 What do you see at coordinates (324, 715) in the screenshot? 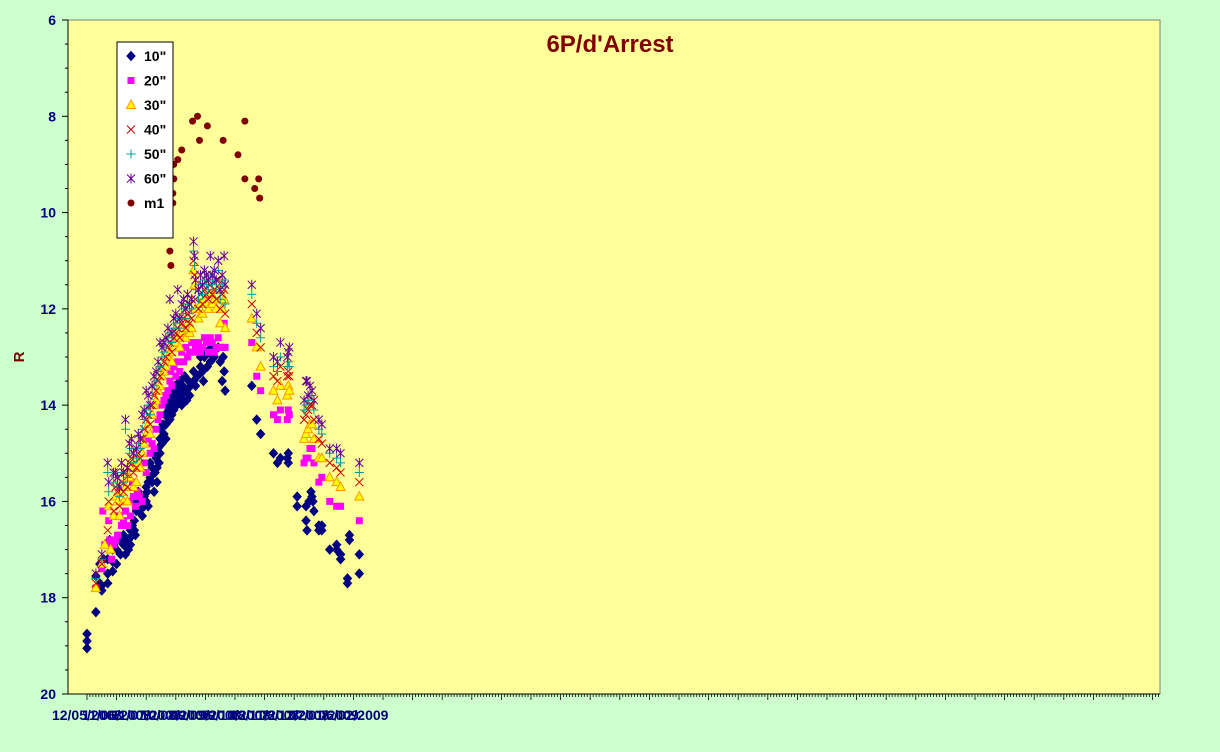
I see `x-tick-label: 07/01/2009` at bounding box center [324, 715].